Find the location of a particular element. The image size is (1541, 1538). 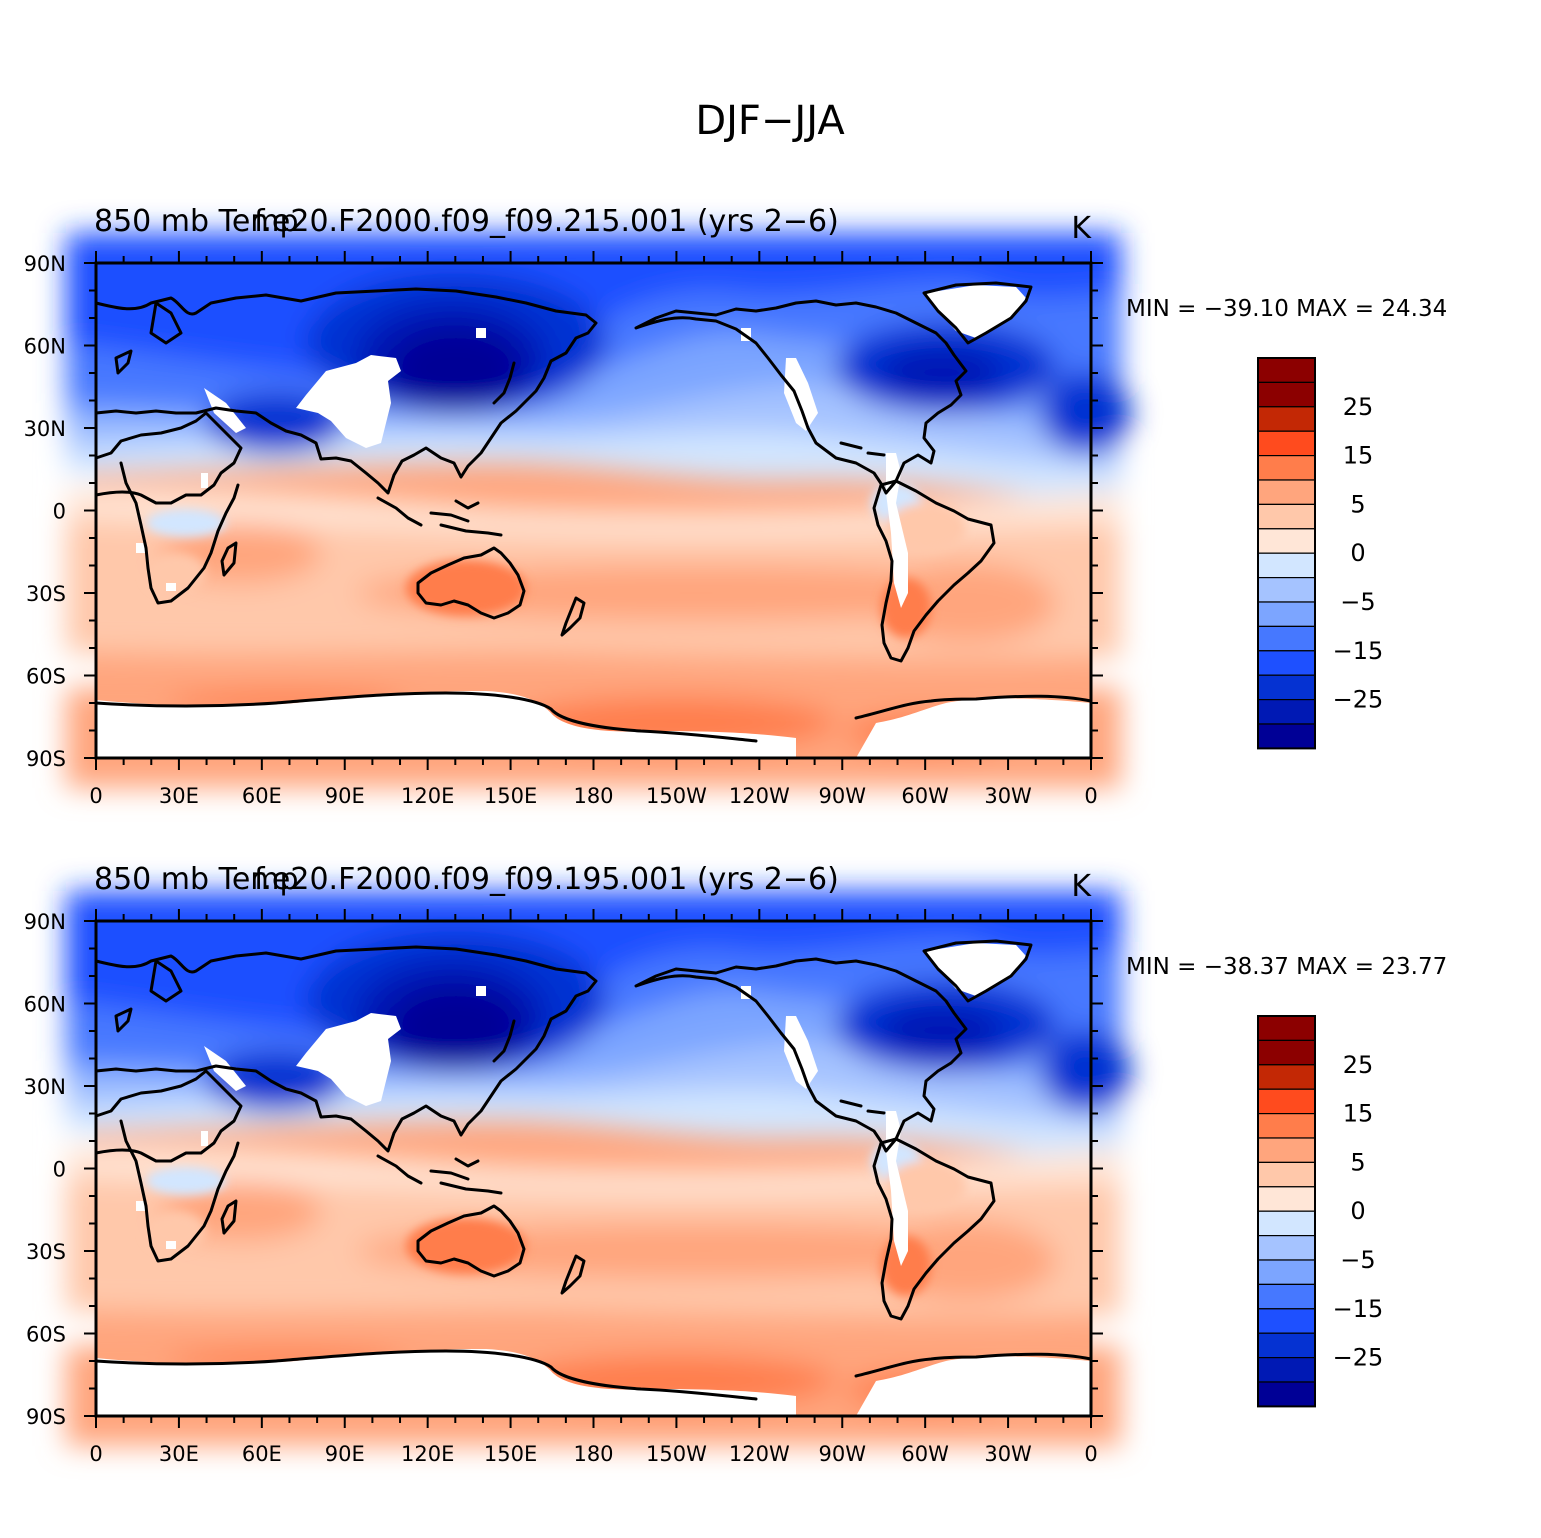

colorbar-label: 0 is located at coordinates (1357, 553).